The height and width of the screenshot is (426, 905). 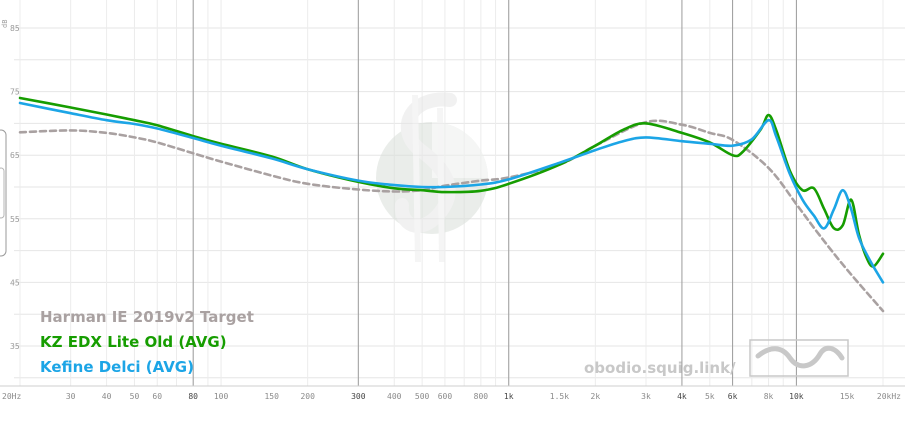 I want to click on left-scroll-handle, so click(x=3, y=193).